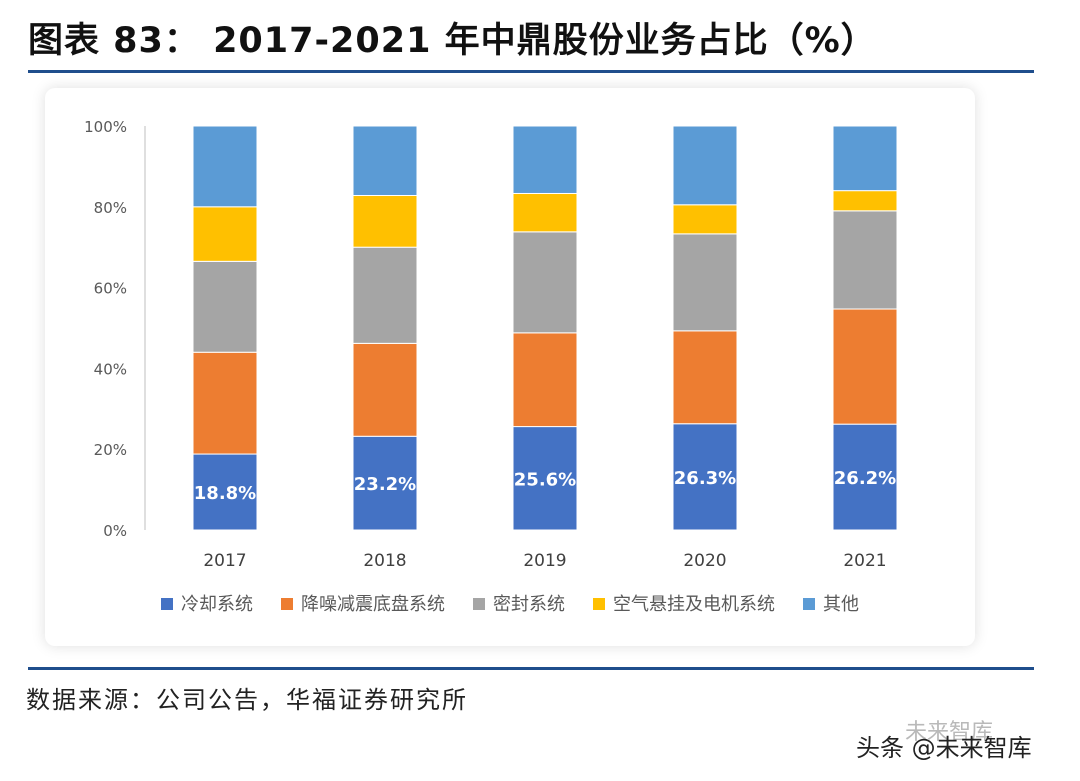 This screenshot has width=1080, height=781. I want to click on figure-title: 图表 83： 2017-2021 年中鼎股份业务占比（%）, so click(452, 41).